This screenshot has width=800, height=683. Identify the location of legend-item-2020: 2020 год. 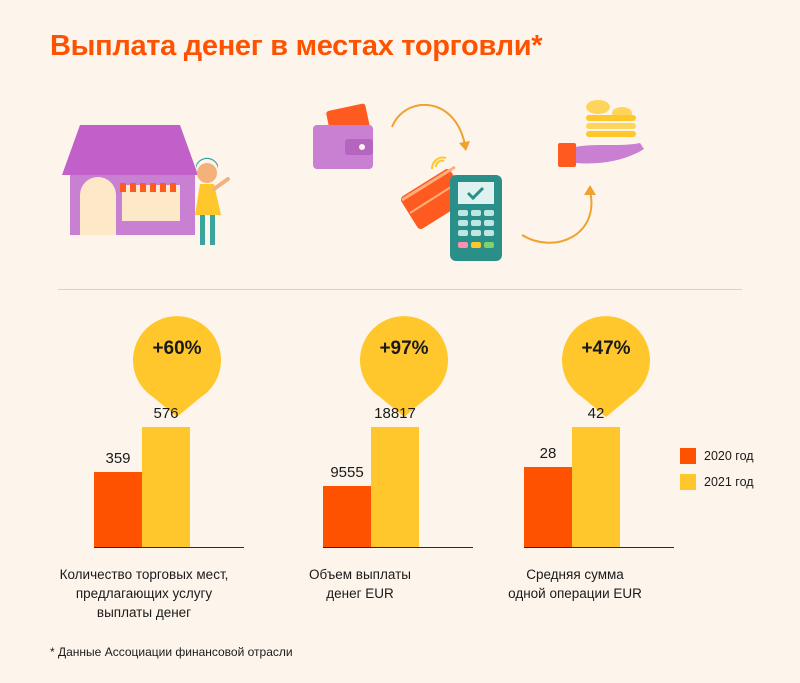
(717, 456).